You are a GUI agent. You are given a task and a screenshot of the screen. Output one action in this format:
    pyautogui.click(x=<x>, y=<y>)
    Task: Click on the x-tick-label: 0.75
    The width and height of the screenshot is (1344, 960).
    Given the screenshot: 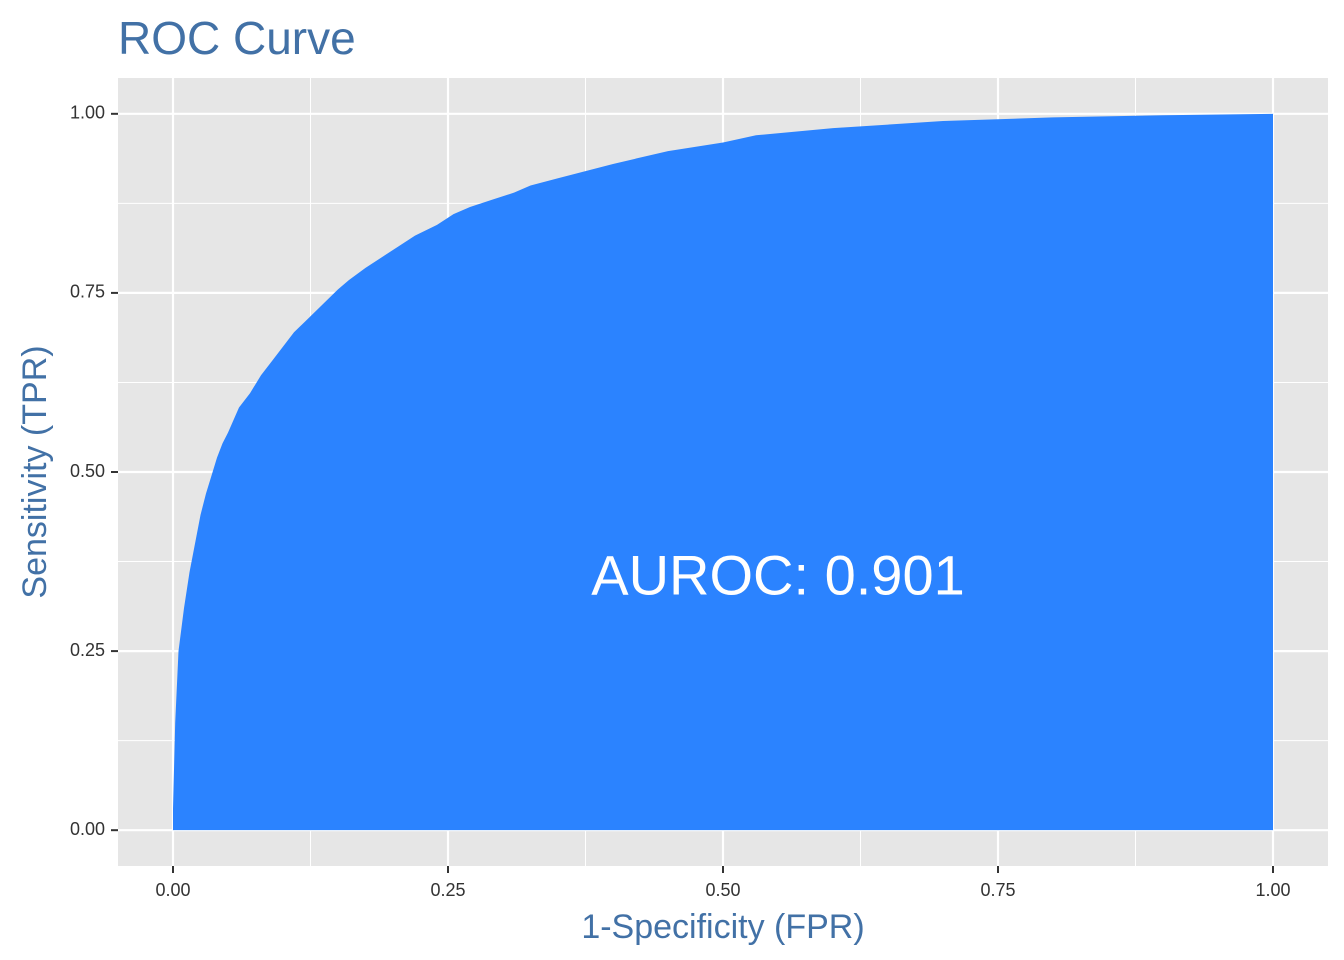 What is the action you would take?
    pyautogui.click(x=997, y=890)
    